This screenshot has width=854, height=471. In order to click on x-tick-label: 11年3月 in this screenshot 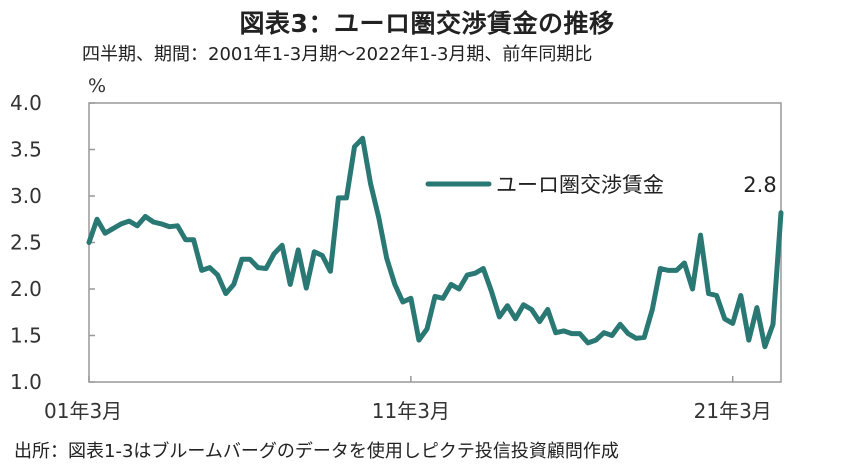, I will do `click(411, 411)`.